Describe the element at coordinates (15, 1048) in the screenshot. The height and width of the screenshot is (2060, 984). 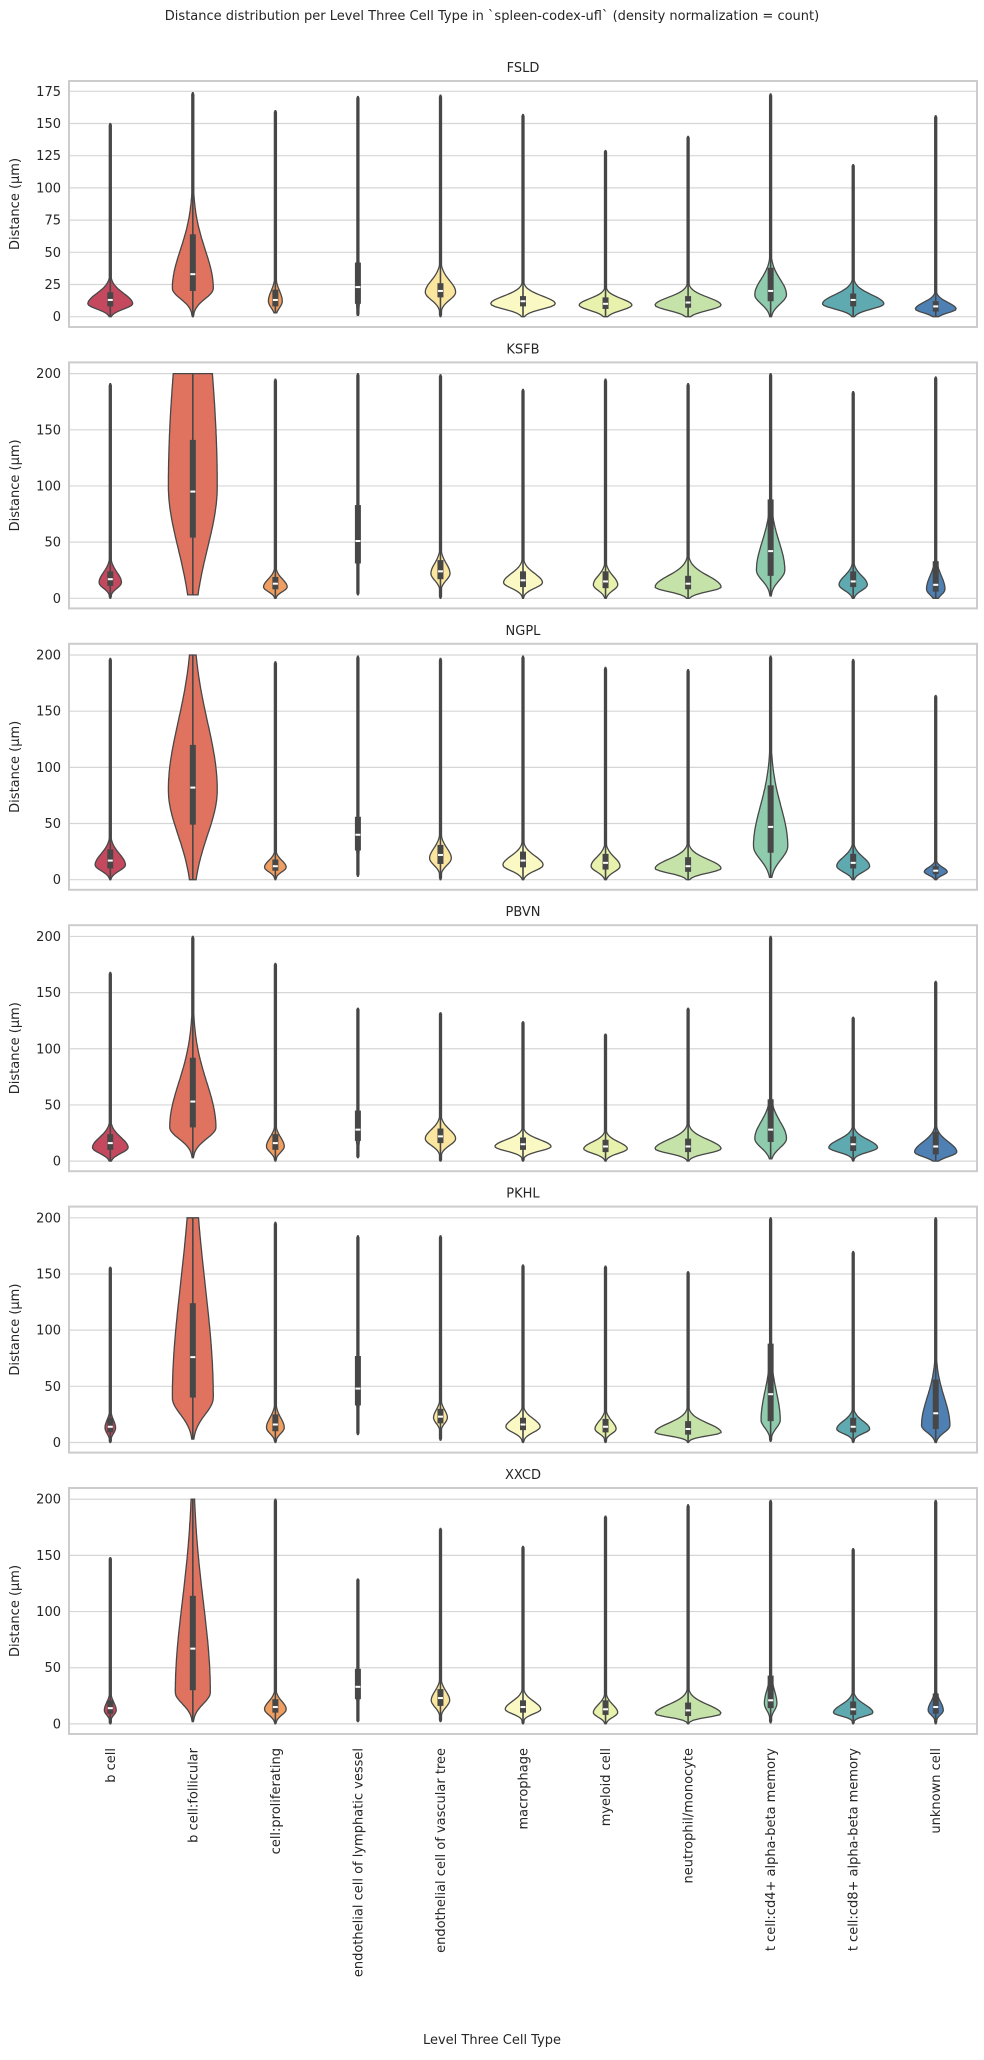
I see `y-axis-label: Distance (µm)` at that location.